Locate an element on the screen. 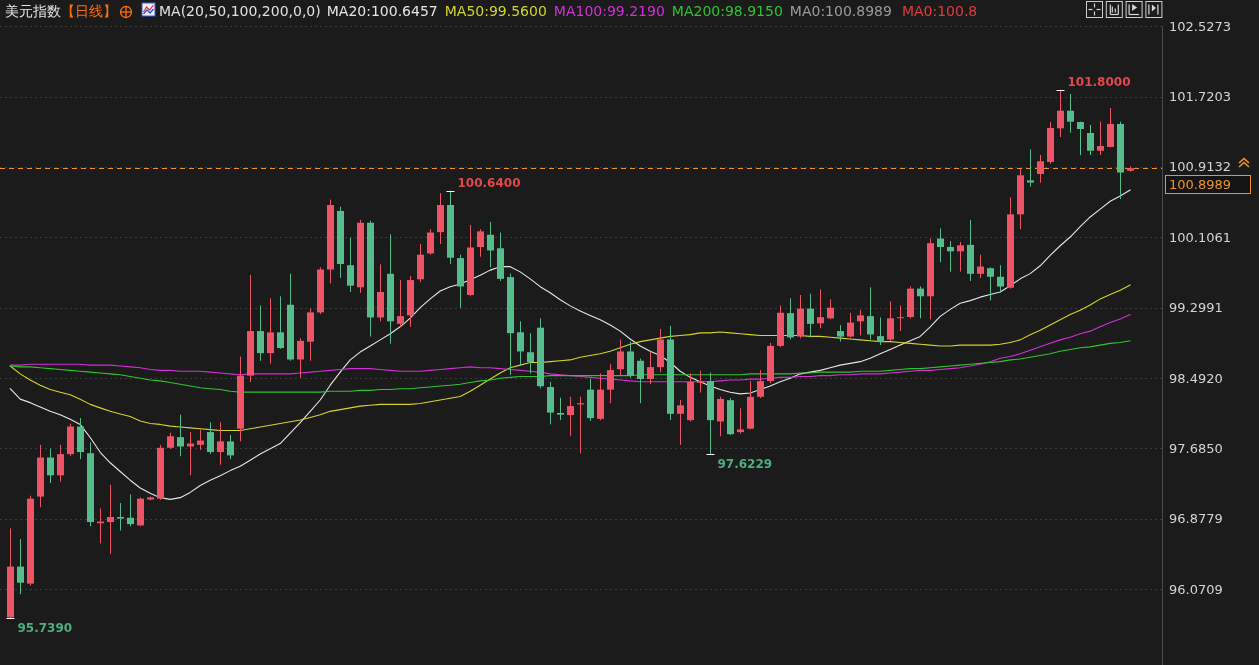 The width and height of the screenshot is (1259, 665). text: MA0:100.8 is located at coordinates (939, 11).